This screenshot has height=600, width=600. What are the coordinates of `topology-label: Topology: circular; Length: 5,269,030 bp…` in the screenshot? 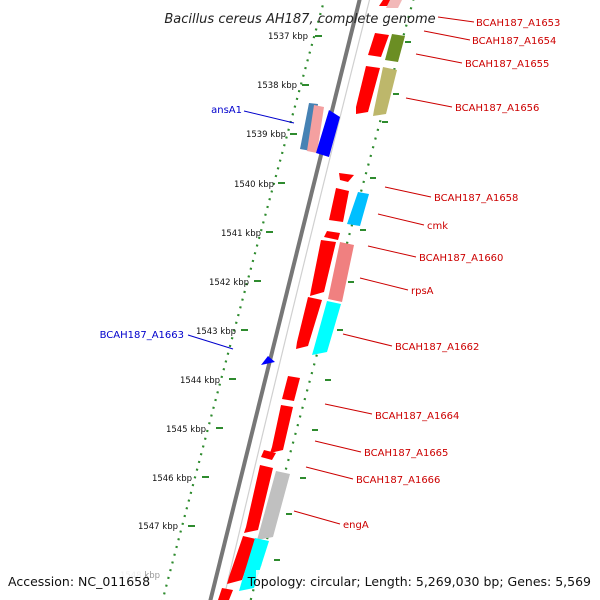 It's located at (419, 581).